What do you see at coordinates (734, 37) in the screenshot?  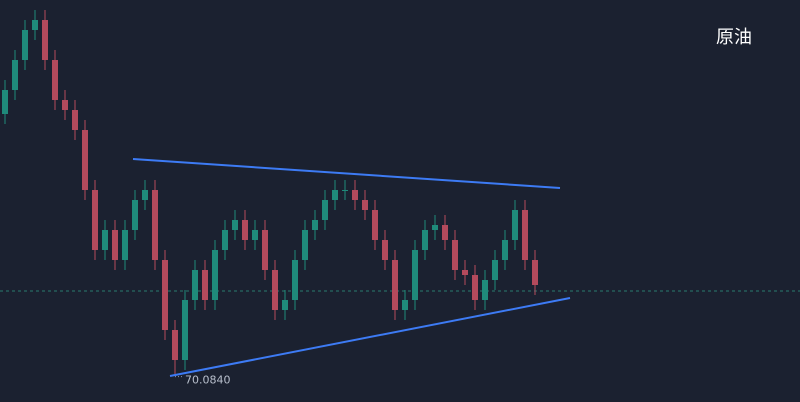 I see `chart-title: 原油` at bounding box center [734, 37].